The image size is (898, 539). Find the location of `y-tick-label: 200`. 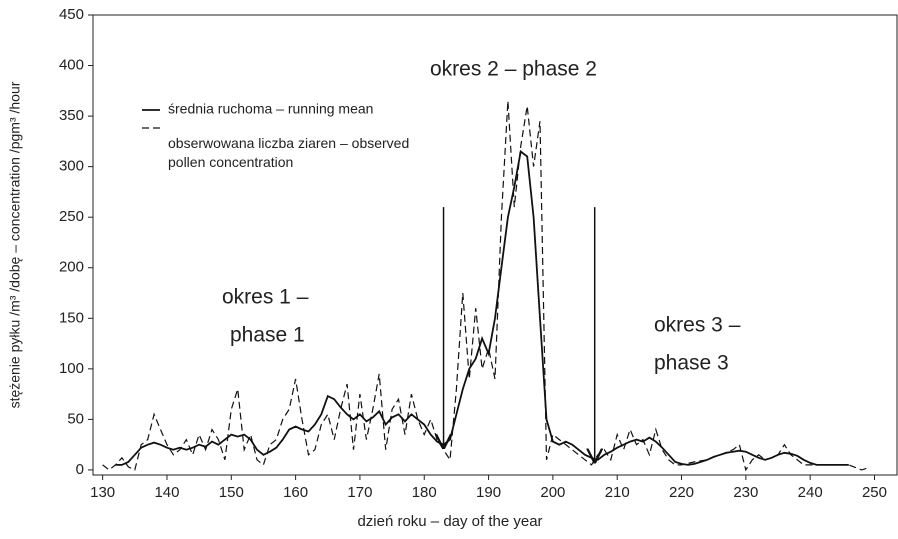

y-tick-label: 200 is located at coordinates (71, 267).